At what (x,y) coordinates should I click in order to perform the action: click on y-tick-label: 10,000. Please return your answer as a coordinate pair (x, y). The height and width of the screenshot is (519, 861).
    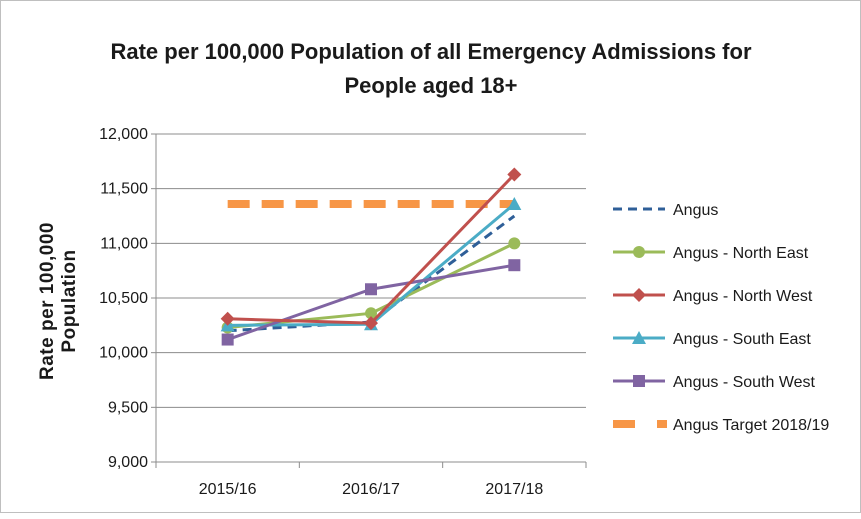
    Looking at the image, I should click on (123, 353).